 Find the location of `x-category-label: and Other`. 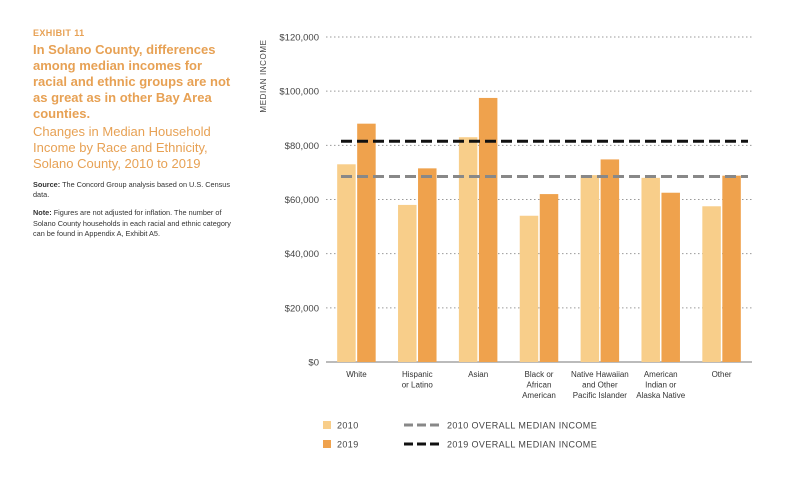

x-category-label: and Other is located at coordinates (600, 385).